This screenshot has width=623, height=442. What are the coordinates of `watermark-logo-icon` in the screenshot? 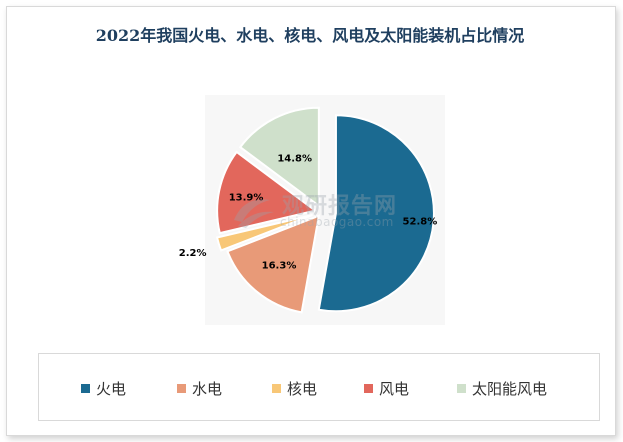 It's located at (254, 213).